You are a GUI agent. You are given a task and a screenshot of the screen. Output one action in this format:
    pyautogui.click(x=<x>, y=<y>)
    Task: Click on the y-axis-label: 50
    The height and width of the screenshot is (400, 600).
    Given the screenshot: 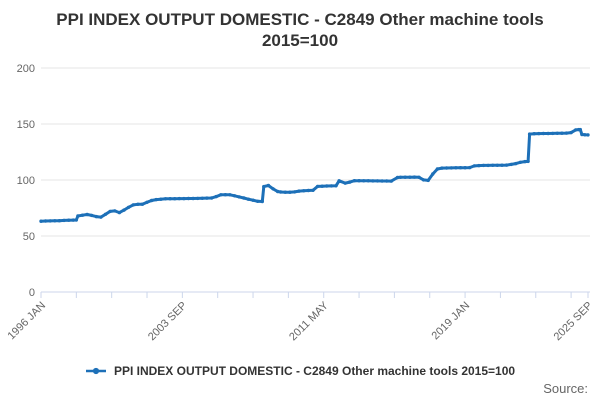 What is the action you would take?
    pyautogui.click(x=29, y=237)
    